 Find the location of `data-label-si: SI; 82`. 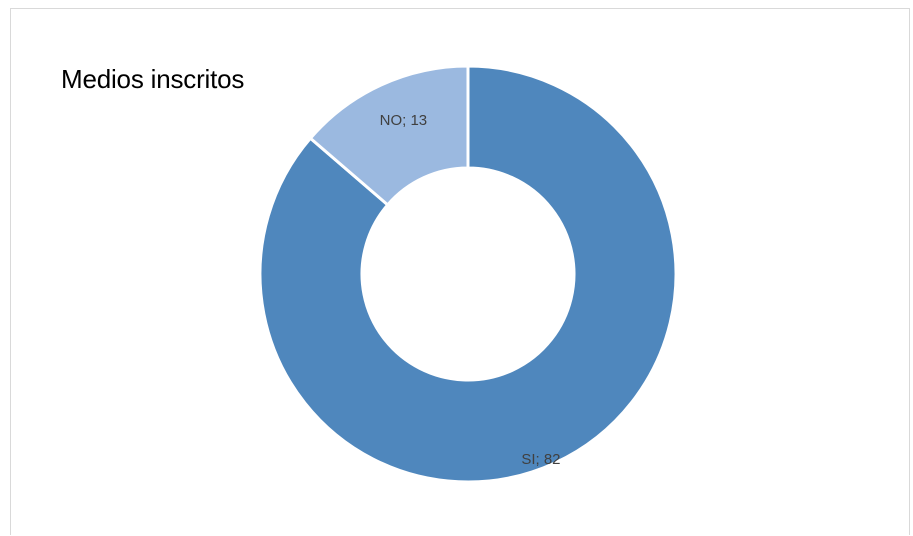

data-label-si: SI; 82 is located at coordinates (540, 459).